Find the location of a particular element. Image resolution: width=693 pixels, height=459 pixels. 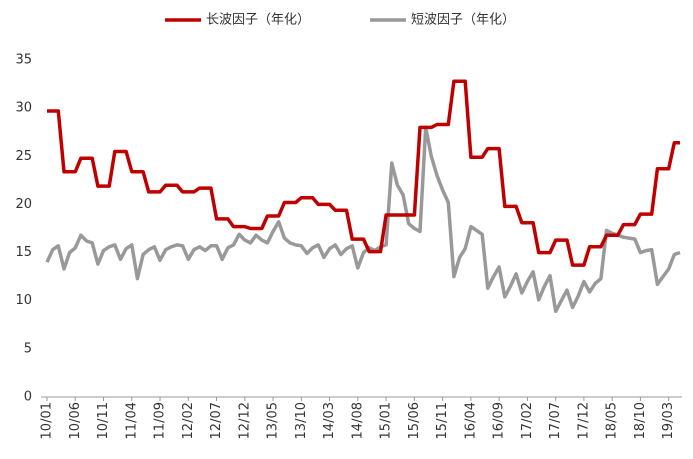

x-tick-label: 17/07 is located at coordinates (555, 420).